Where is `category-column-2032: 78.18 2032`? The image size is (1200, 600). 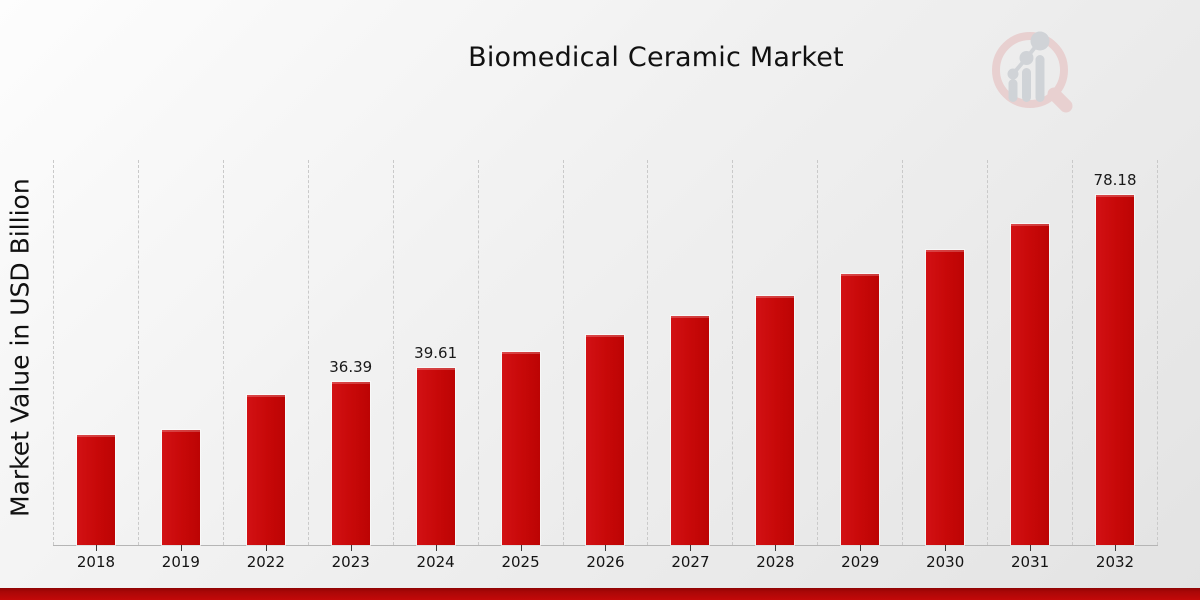 category-column-2032: 78.18 2032 is located at coordinates (1115, 365).